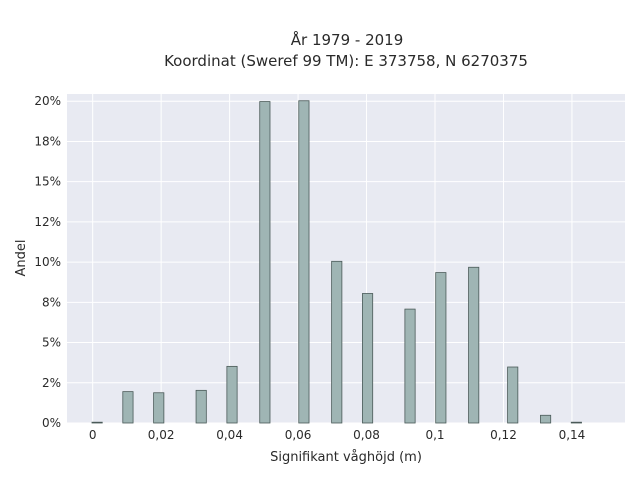  What do you see at coordinates (51, 423) in the screenshot?
I see `y-tick-label: 0%` at bounding box center [51, 423].